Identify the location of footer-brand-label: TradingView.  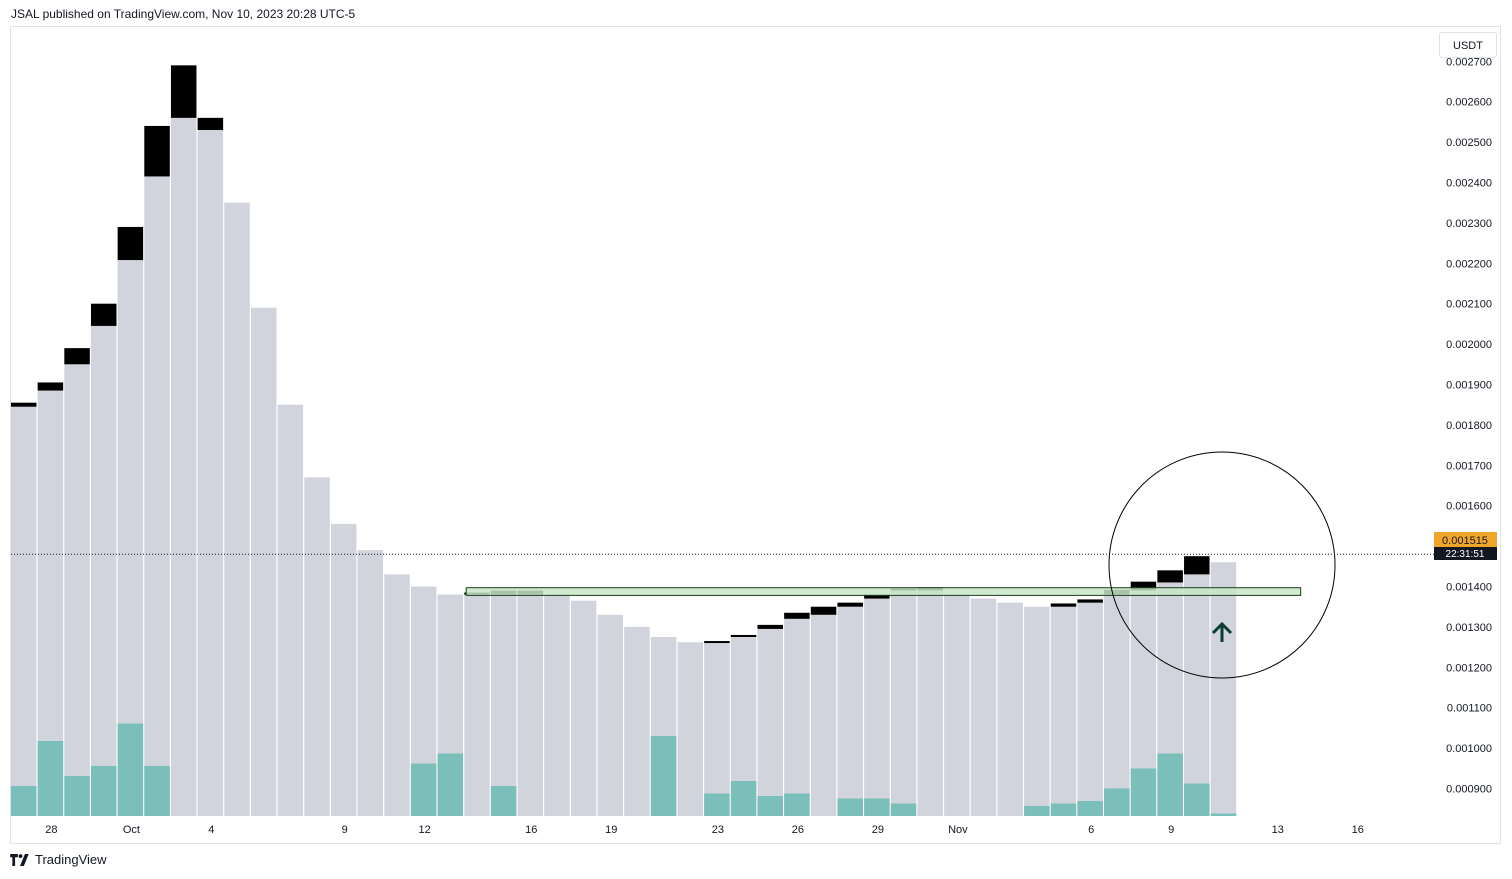
(71, 859).